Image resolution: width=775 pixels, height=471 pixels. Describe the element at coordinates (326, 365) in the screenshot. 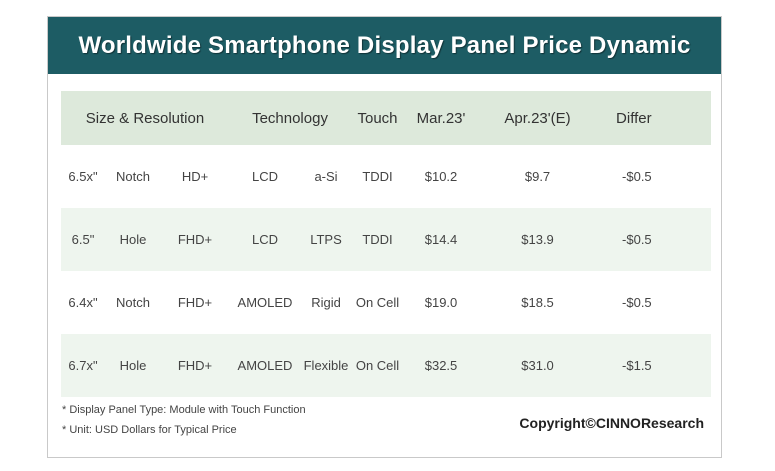

I see `cell-technology: Flexible` at that location.